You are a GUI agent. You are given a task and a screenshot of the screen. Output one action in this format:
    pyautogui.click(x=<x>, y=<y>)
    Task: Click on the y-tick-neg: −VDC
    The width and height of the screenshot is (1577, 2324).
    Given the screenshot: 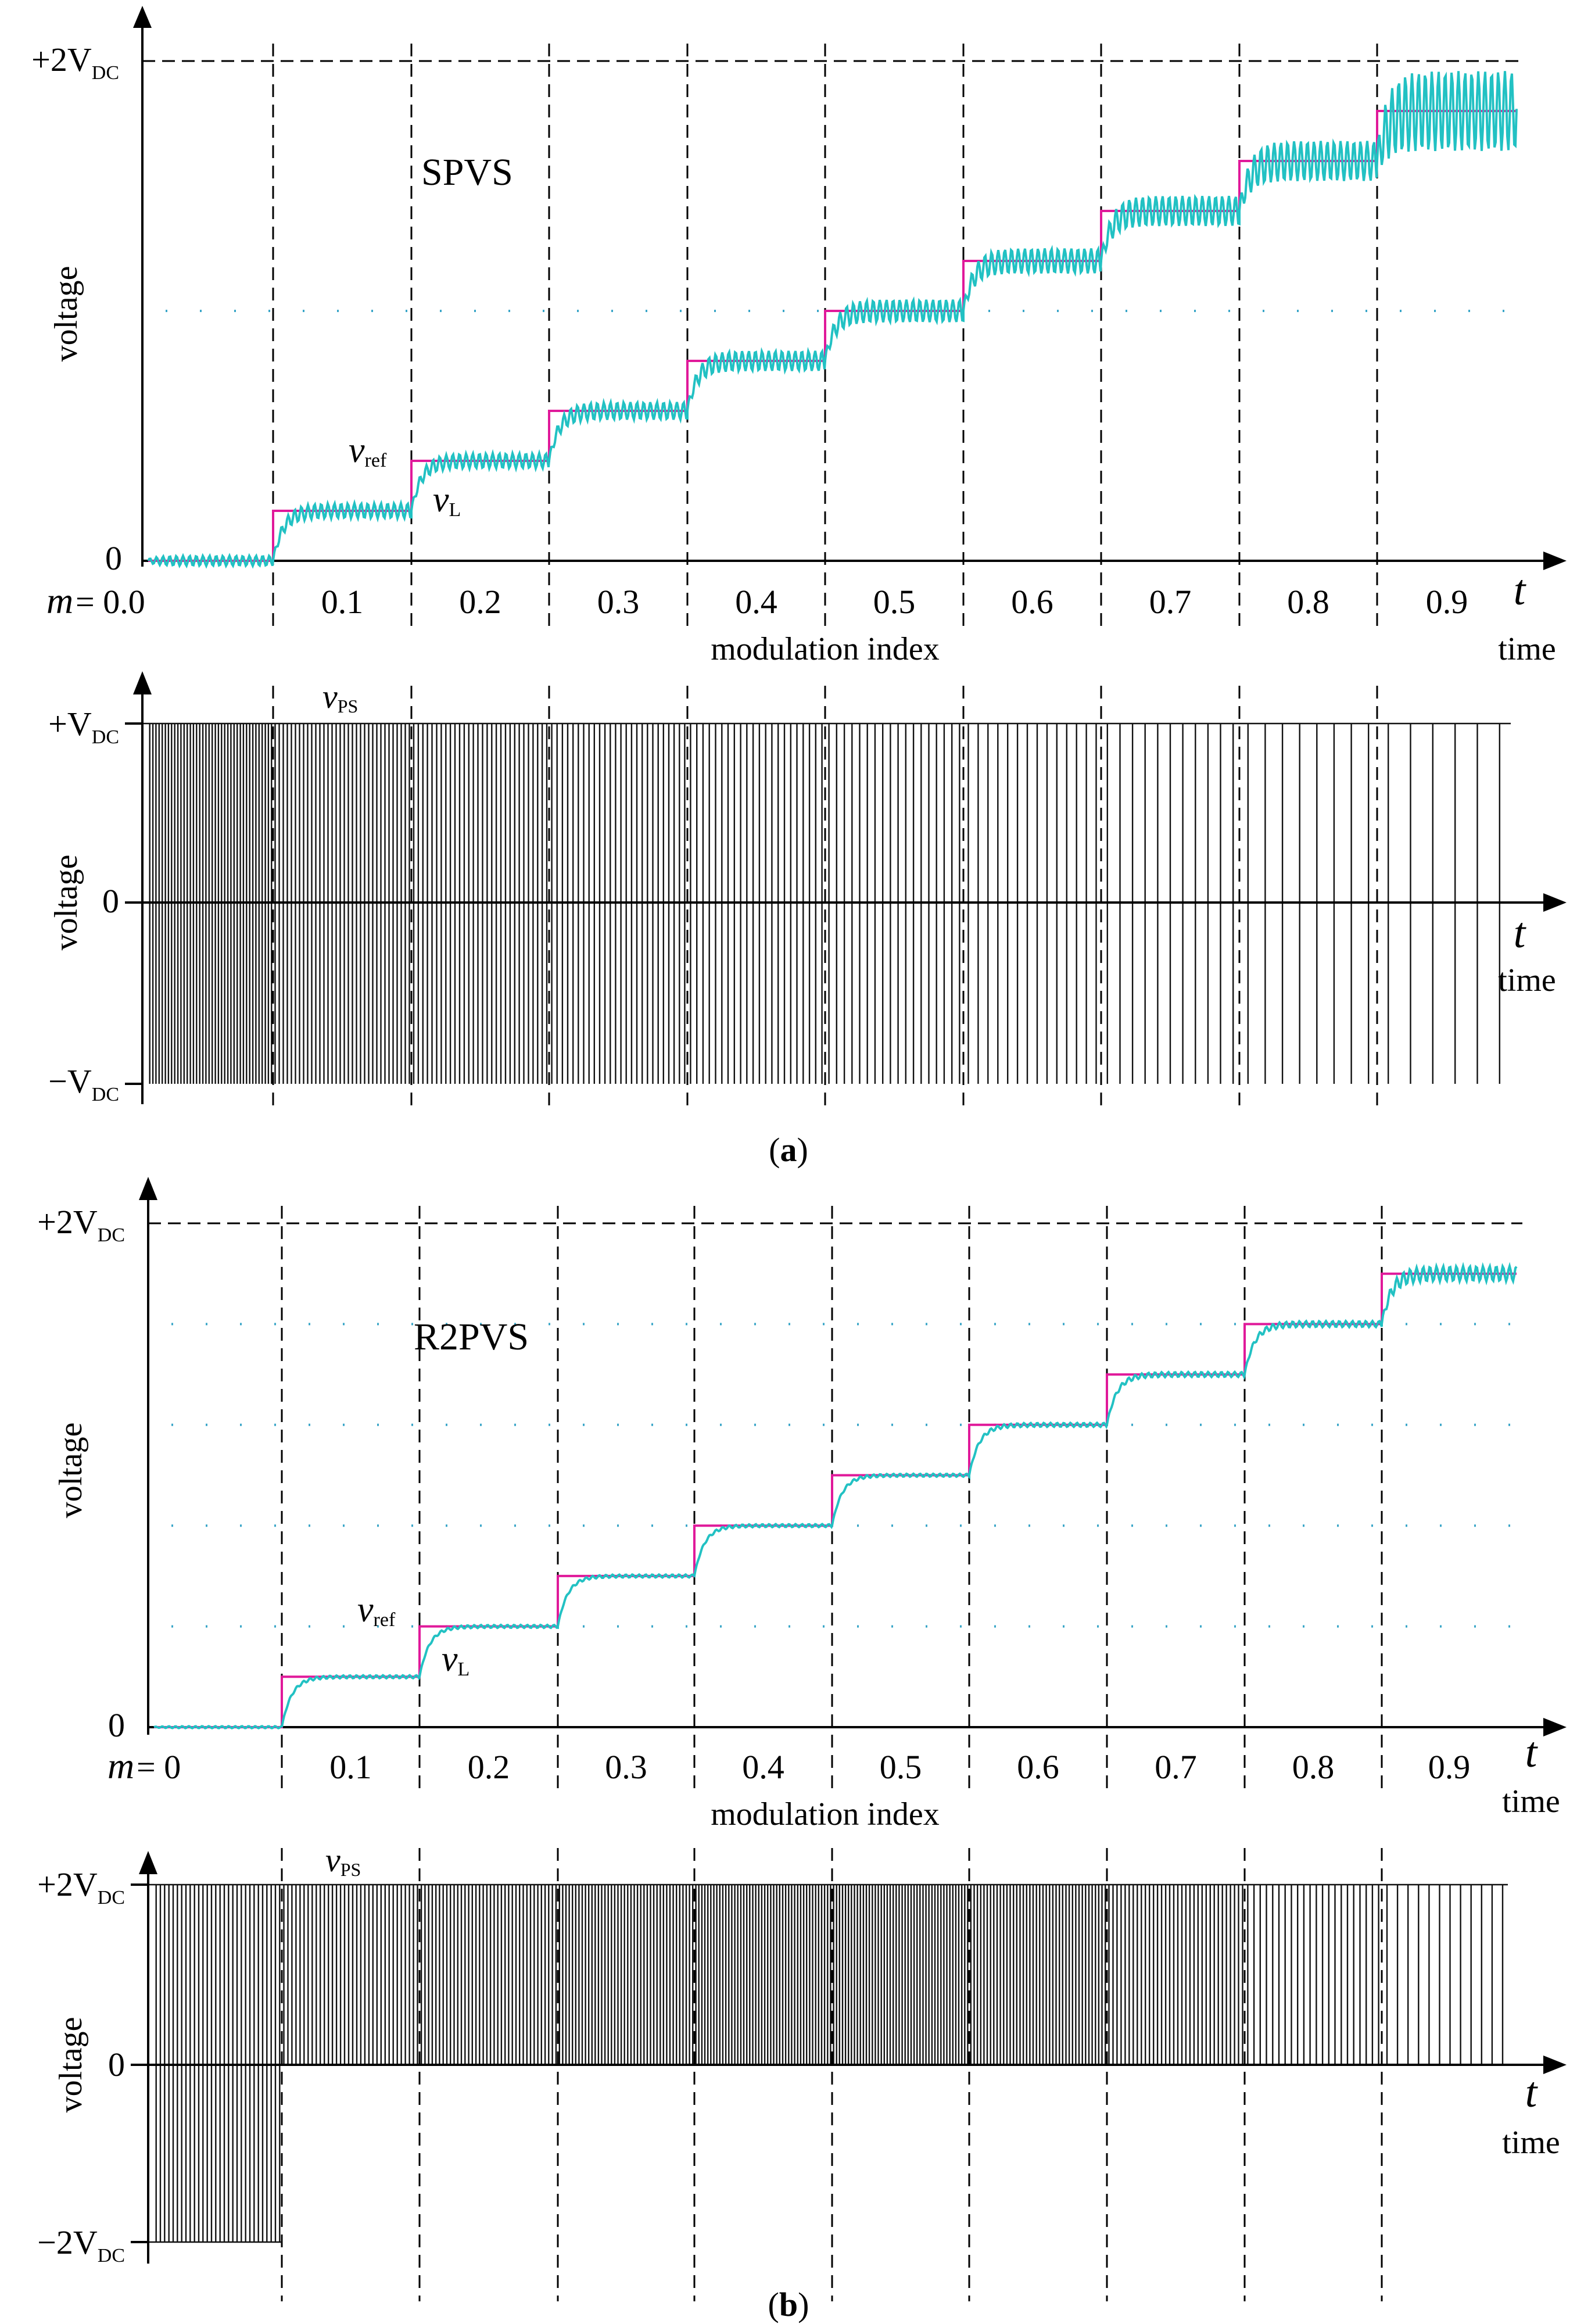 What is the action you would take?
    pyautogui.click(x=84, y=1083)
    